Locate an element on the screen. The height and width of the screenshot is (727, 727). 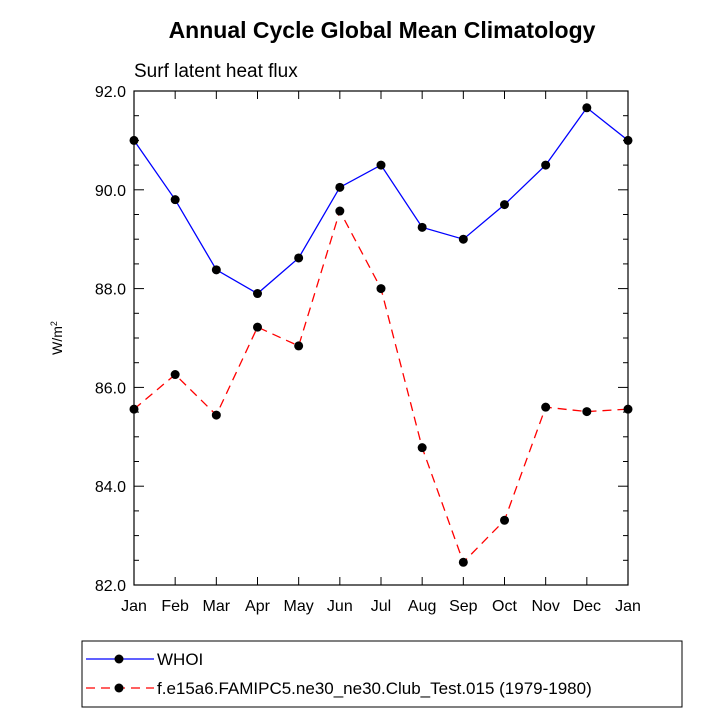
x-tick-label: Feb is located at coordinates (175, 606).